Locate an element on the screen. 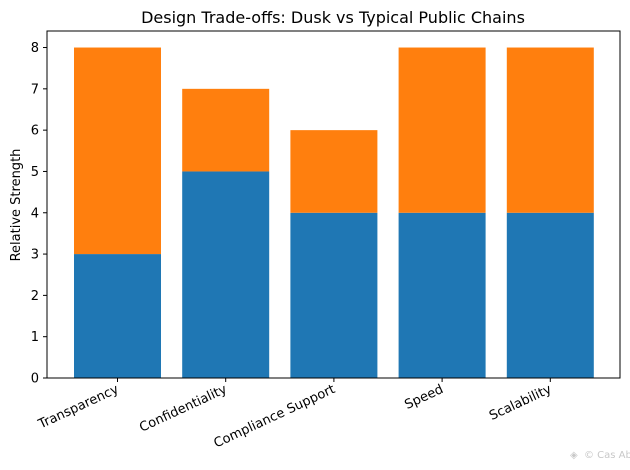  y-tick-label: 7 is located at coordinates (35, 89).